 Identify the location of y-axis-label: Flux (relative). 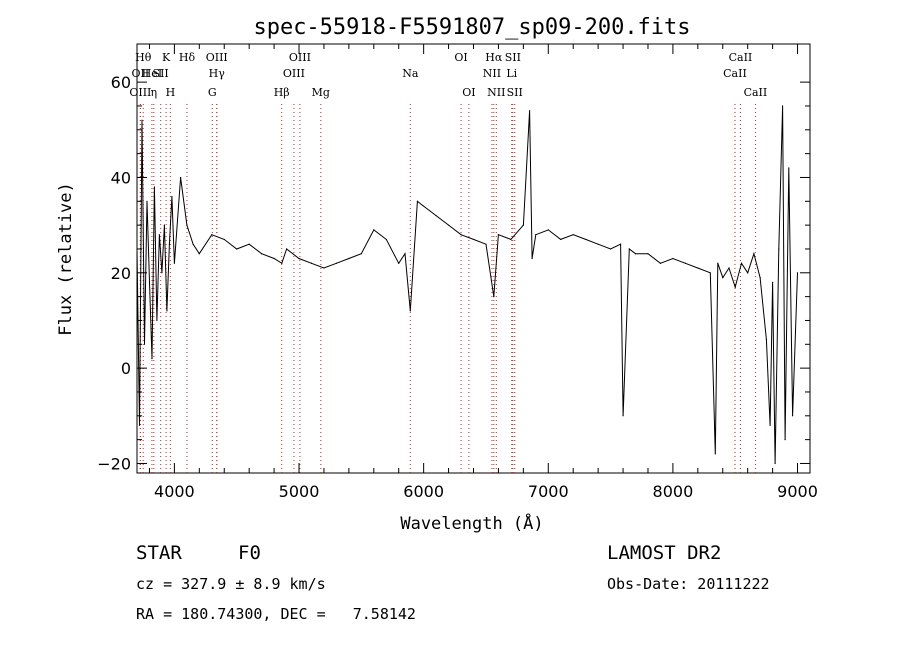
(66, 259).